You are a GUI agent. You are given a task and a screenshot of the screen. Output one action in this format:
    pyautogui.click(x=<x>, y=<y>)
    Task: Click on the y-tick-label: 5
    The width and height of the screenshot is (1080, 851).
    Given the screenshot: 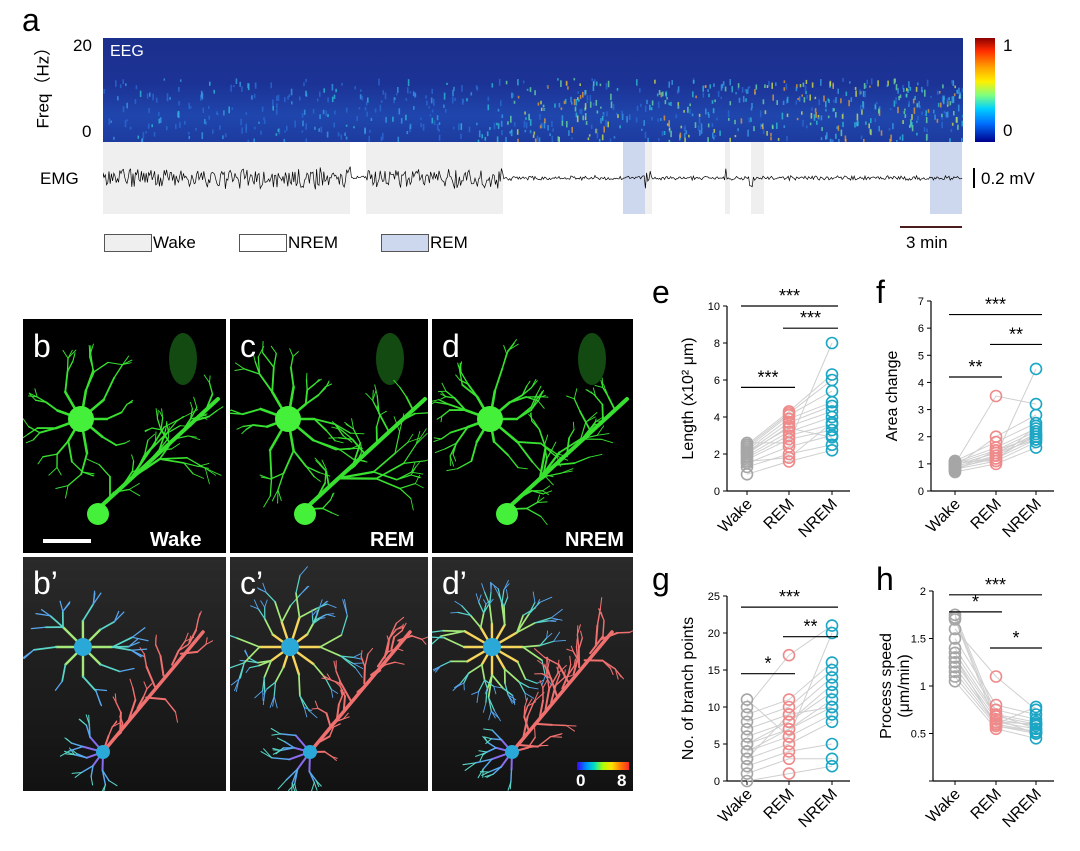 What is the action you would take?
    pyautogui.click(x=921, y=356)
    